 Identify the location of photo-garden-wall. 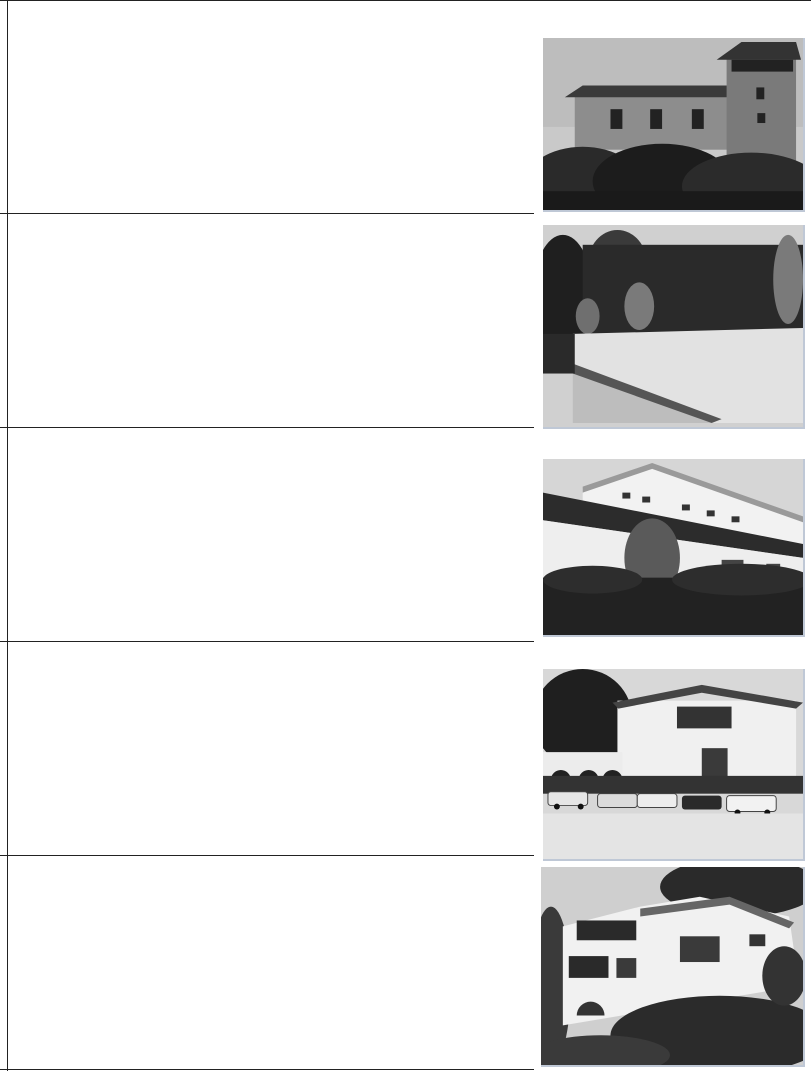
(674, 327).